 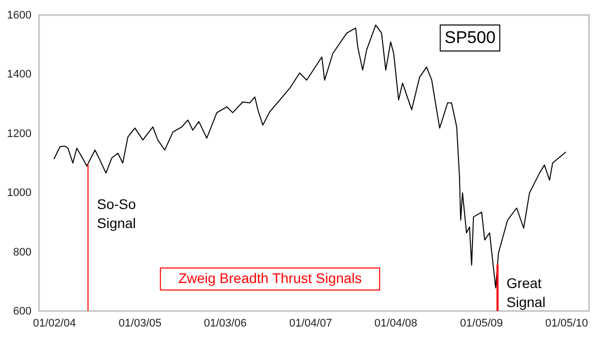 What do you see at coordinates (270, 278) in the screenshot?
I see `annotation: Zweig Breadth Thrust Signals` at bounding box center [270, 278].